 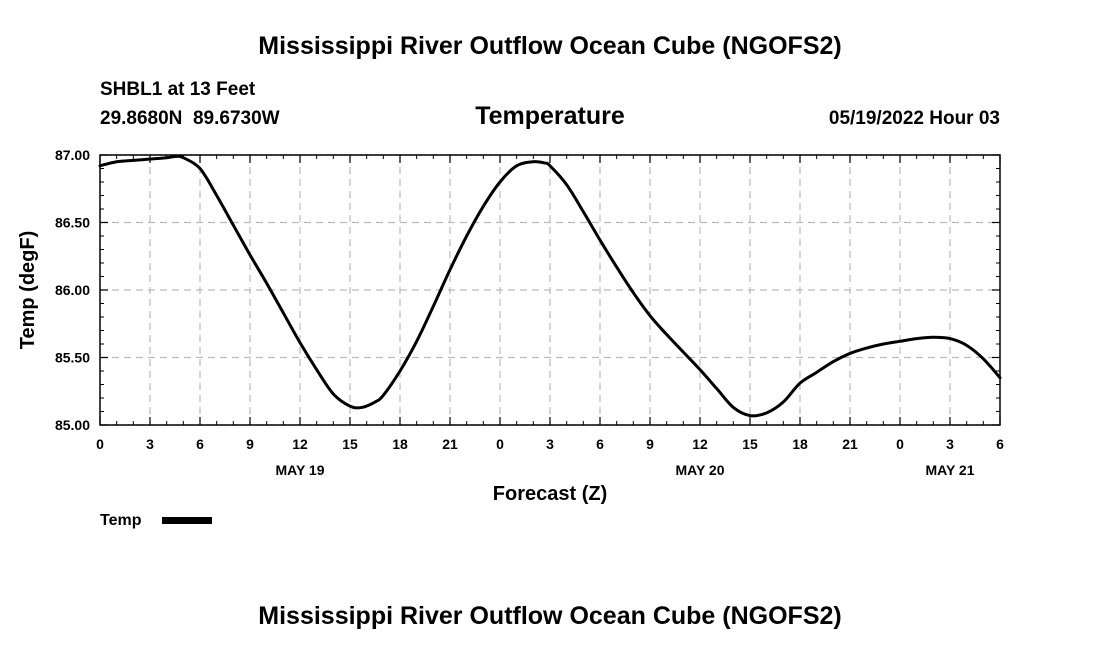 I want to click on y-tick-label: 87.00, so click(x=72, y=155).